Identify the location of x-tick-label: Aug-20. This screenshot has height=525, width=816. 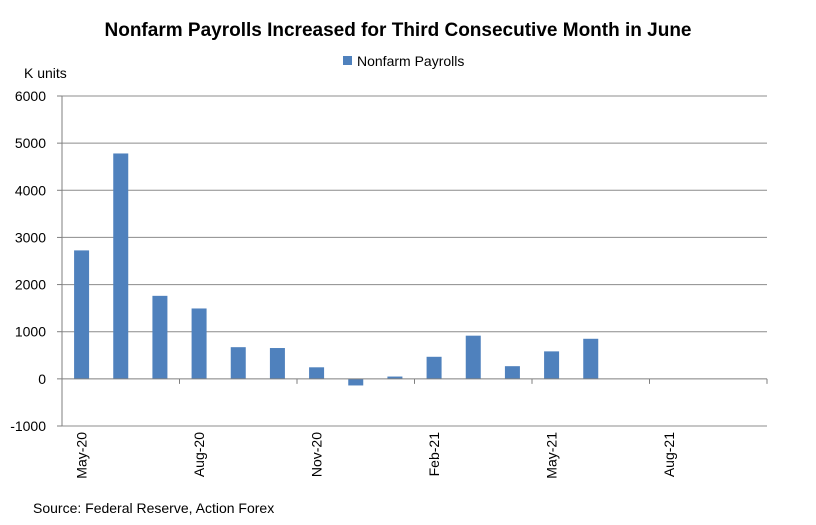
(199, 454).